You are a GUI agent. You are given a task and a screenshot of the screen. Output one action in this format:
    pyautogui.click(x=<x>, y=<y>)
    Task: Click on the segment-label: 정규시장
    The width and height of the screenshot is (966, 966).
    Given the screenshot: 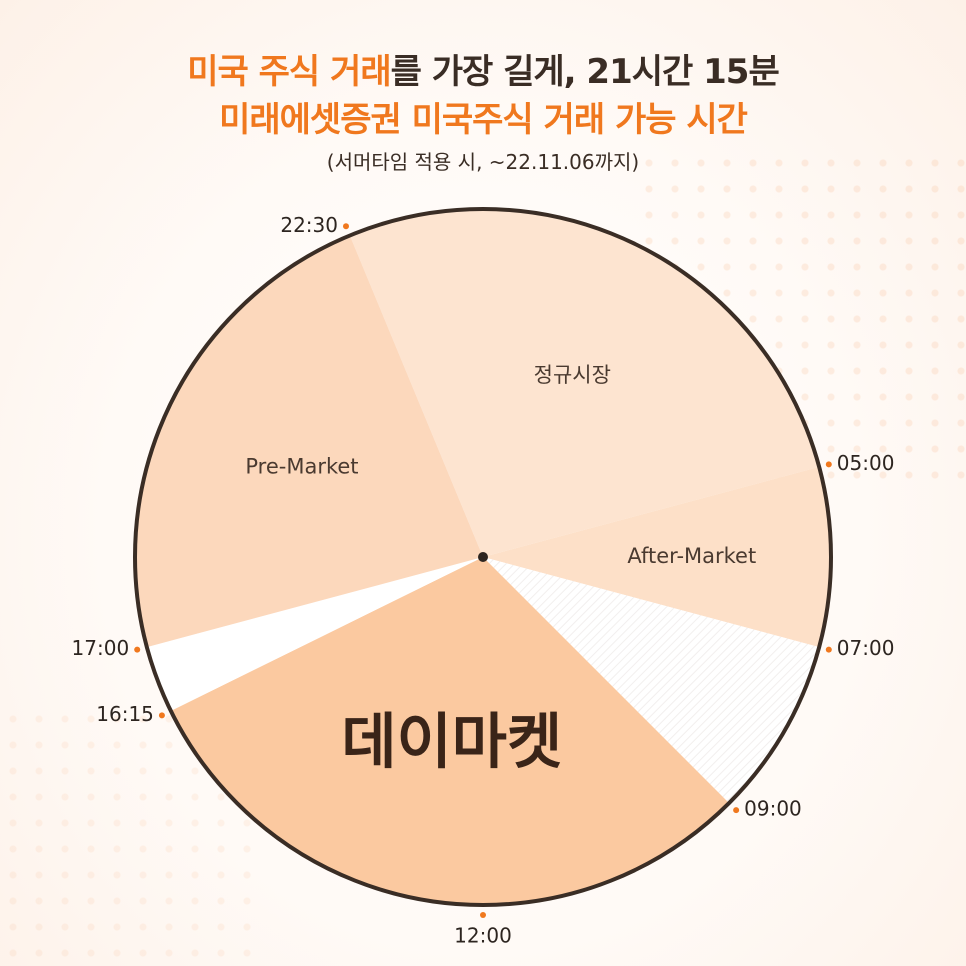 What is the action you would take?
    pyautogui.click(x=572, y=375)
    